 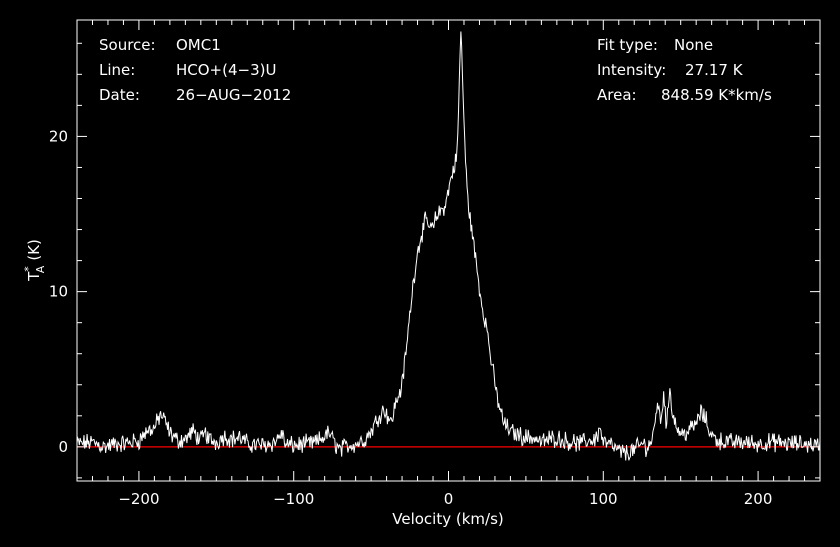 What do you see at coordinates (117, 70) in the screenshot?
I see `line-label: Line:` at bounding box center [117, 70].